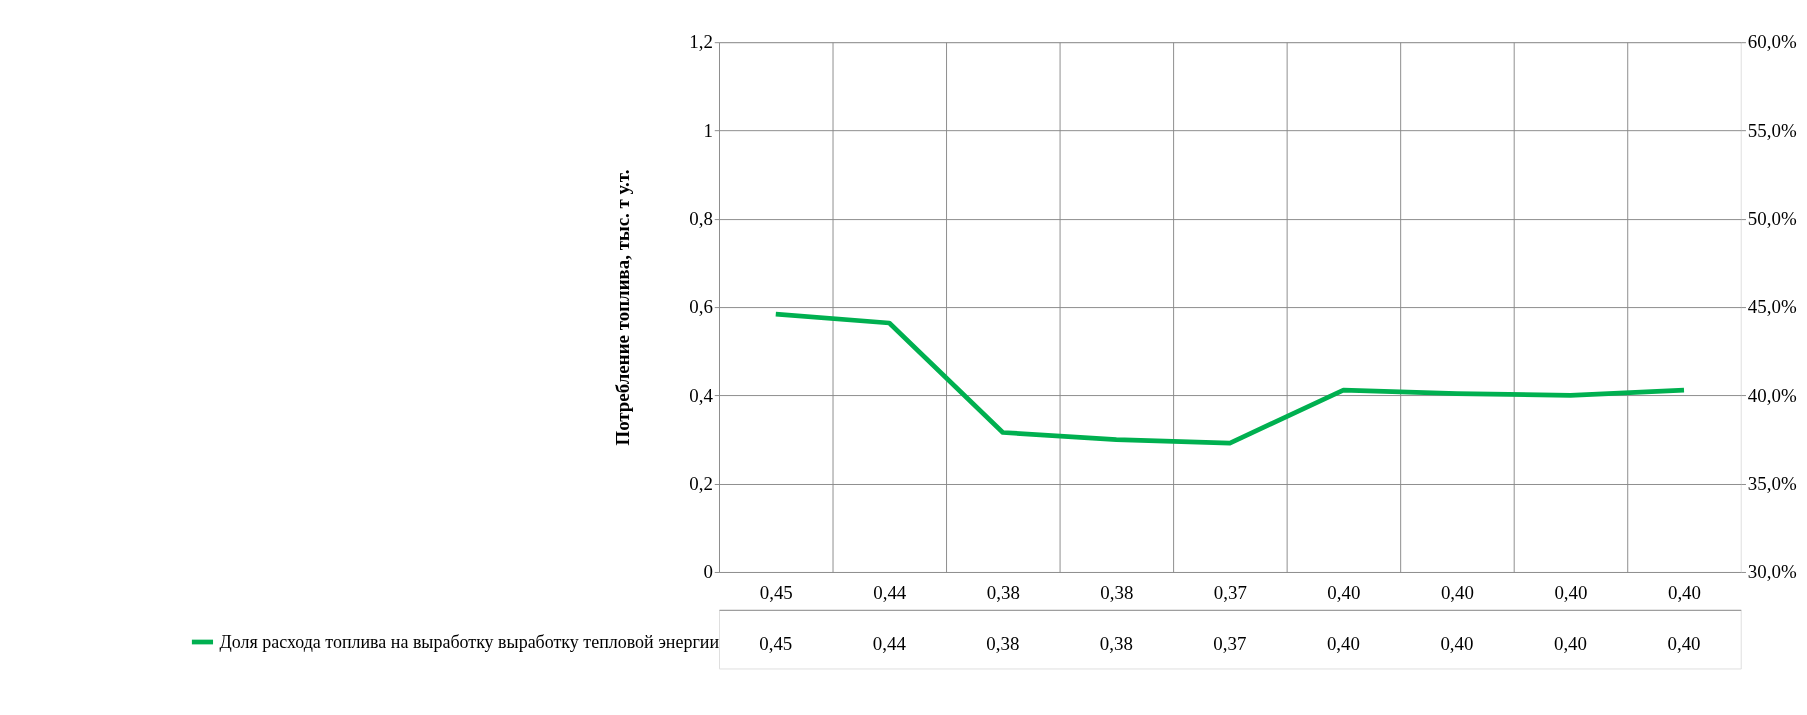 The height and width of the screenshot is (715, 1807). What do you see at coordinates (701, 42) in the screenshot?
I see `y-tick-label: 1,2` at bounding box center [701, 42].